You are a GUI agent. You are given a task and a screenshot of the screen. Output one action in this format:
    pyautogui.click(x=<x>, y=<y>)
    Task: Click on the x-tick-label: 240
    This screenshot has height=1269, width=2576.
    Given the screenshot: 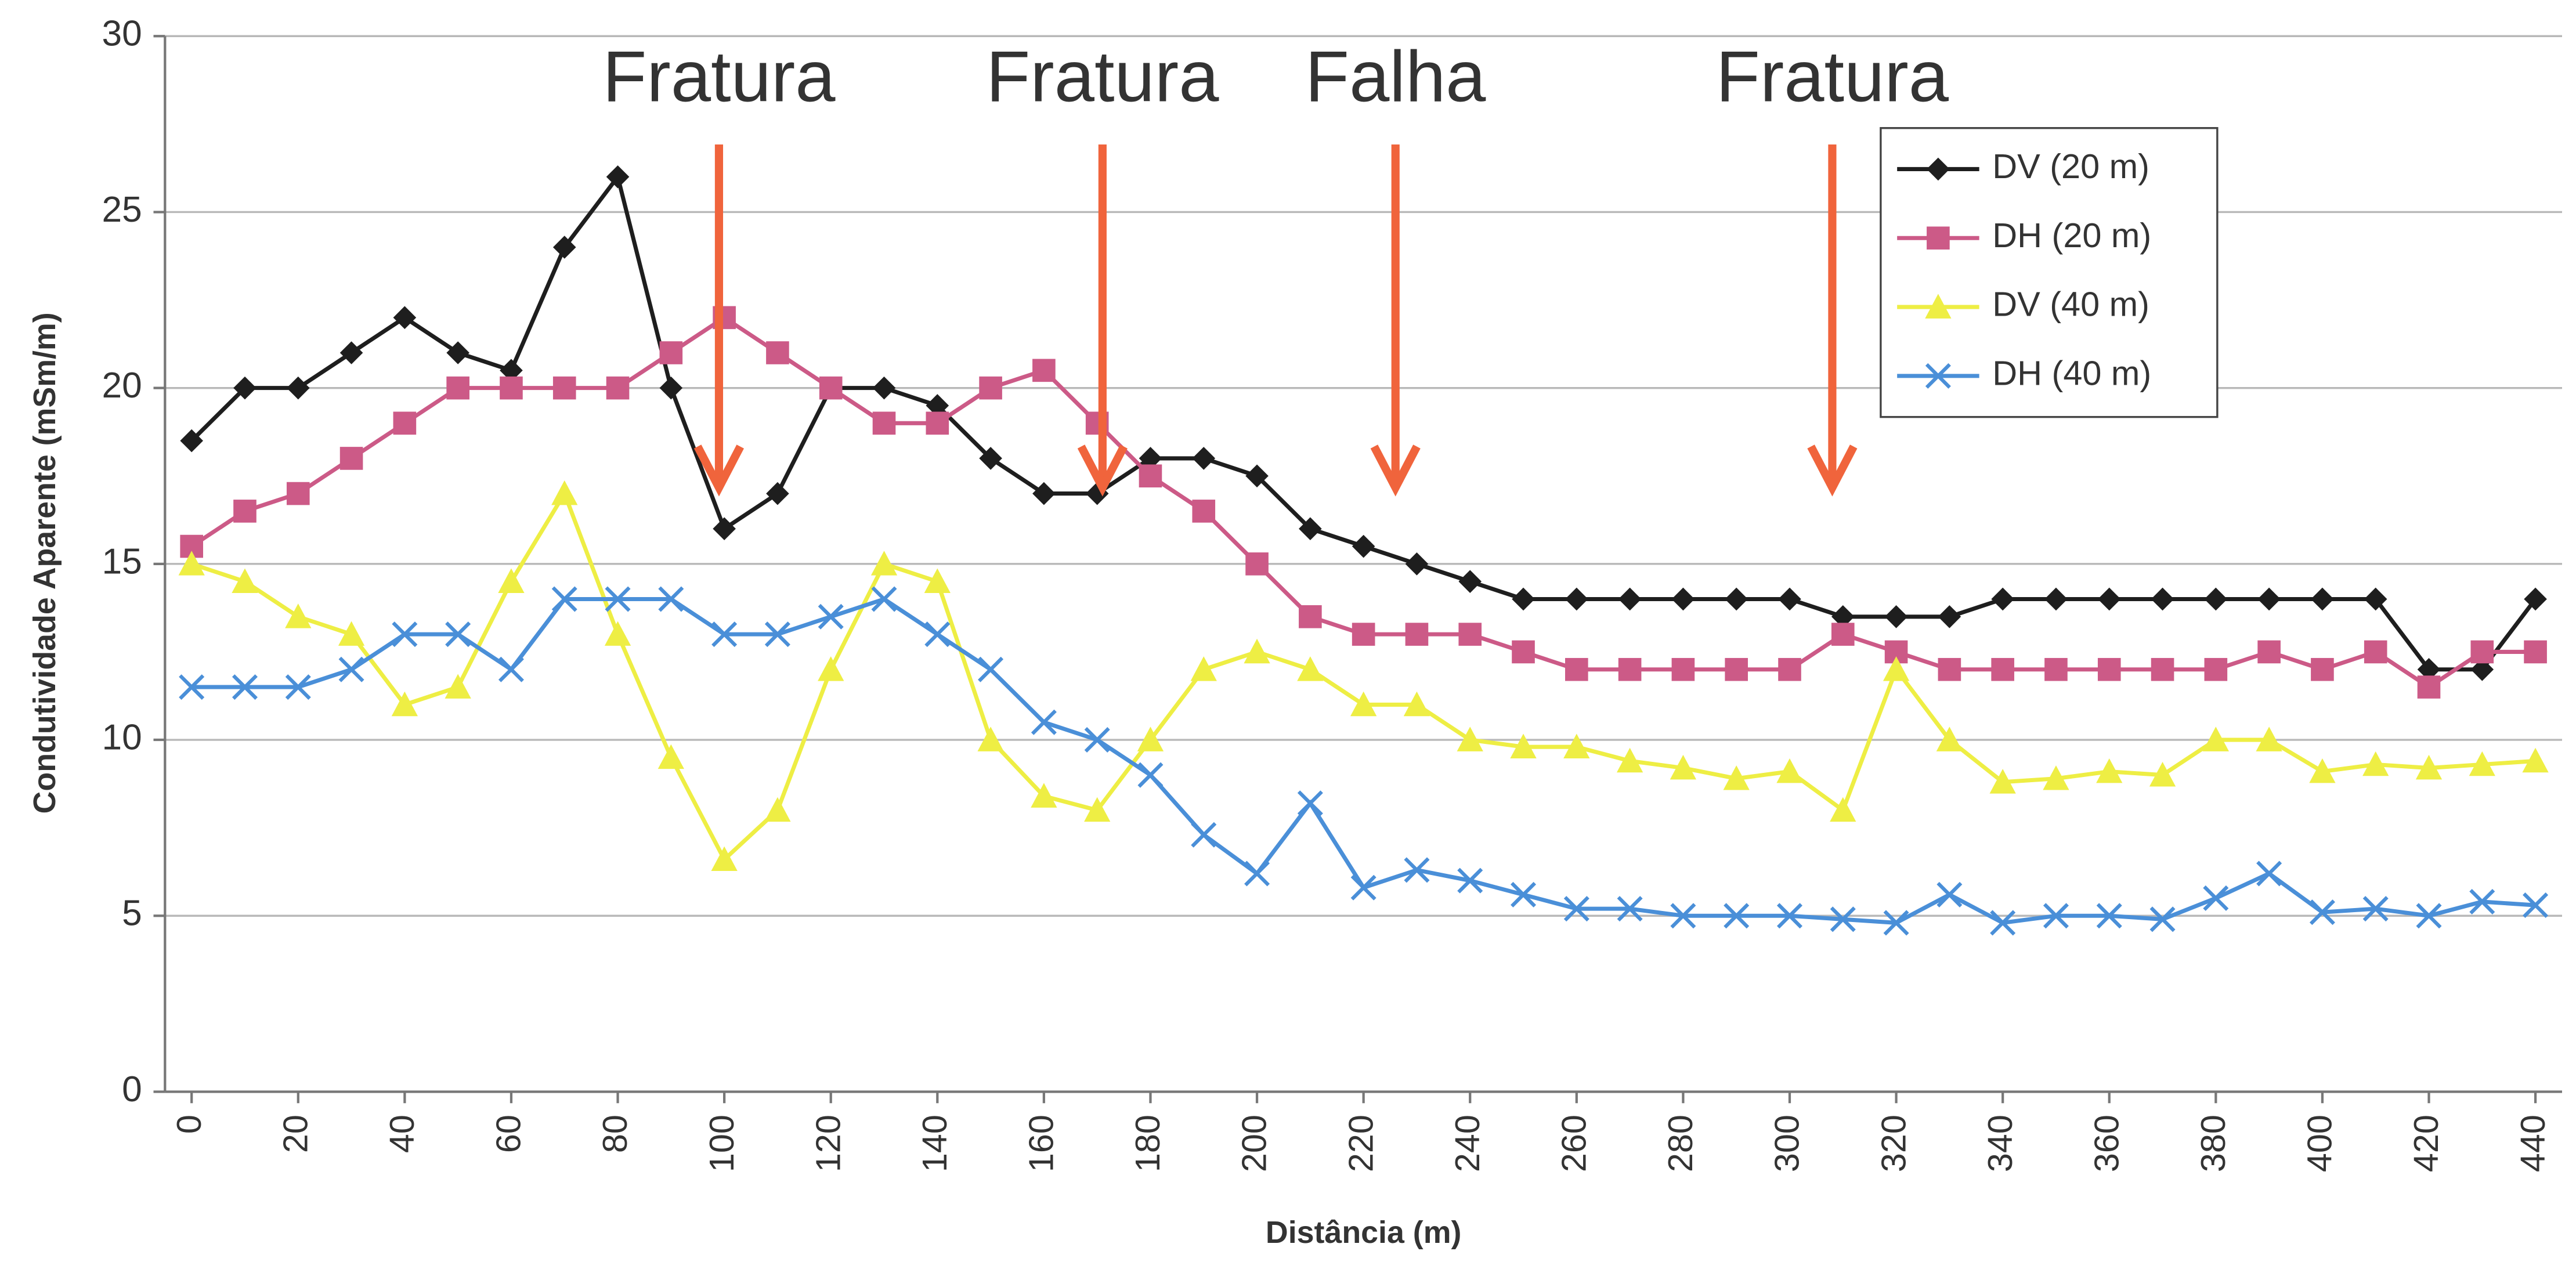 What is the action you would take?
    pyautogui.click(x=1467, y=1143)
    